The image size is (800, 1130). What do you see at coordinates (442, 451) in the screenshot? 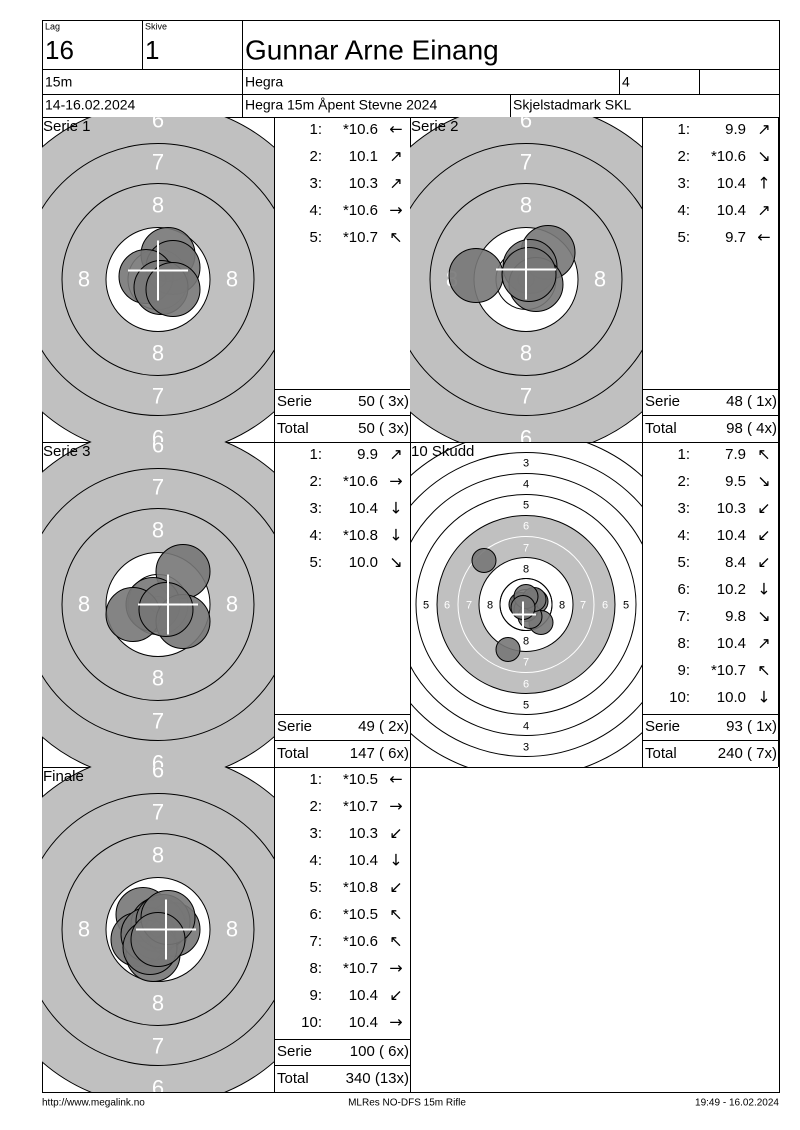
I see `panel-title: 10 Skudd` at bounding box center [442, 451].